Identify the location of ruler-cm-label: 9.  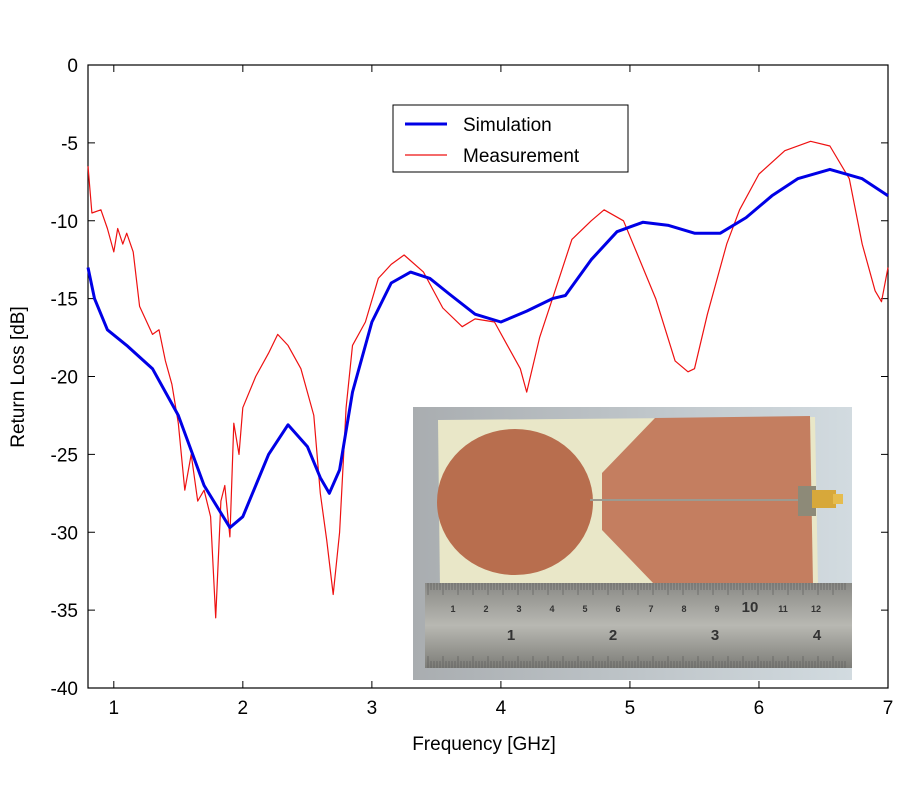
(716, 609).